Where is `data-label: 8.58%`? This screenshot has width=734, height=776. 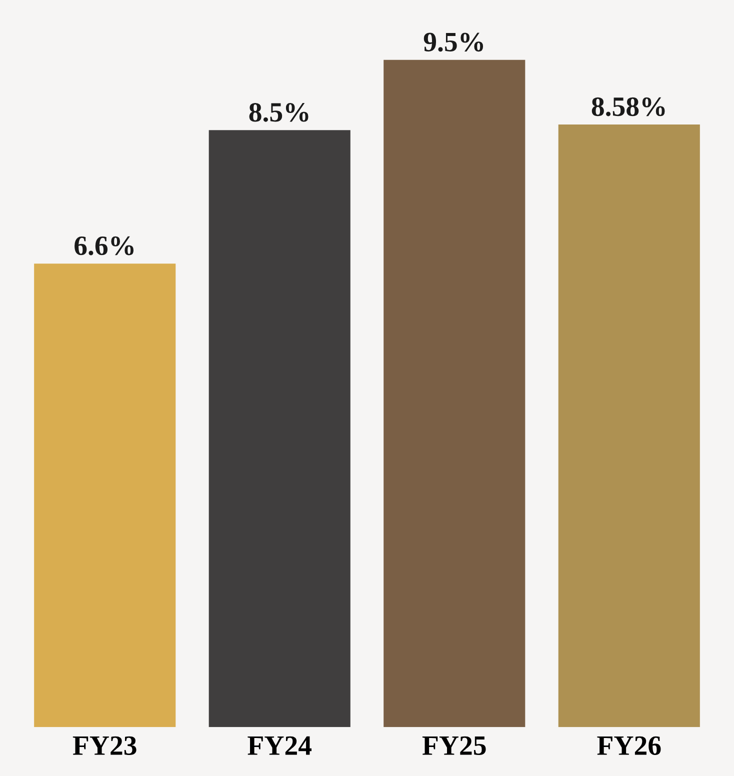 data-label: 8.58% is located at coordinates (628, 106).